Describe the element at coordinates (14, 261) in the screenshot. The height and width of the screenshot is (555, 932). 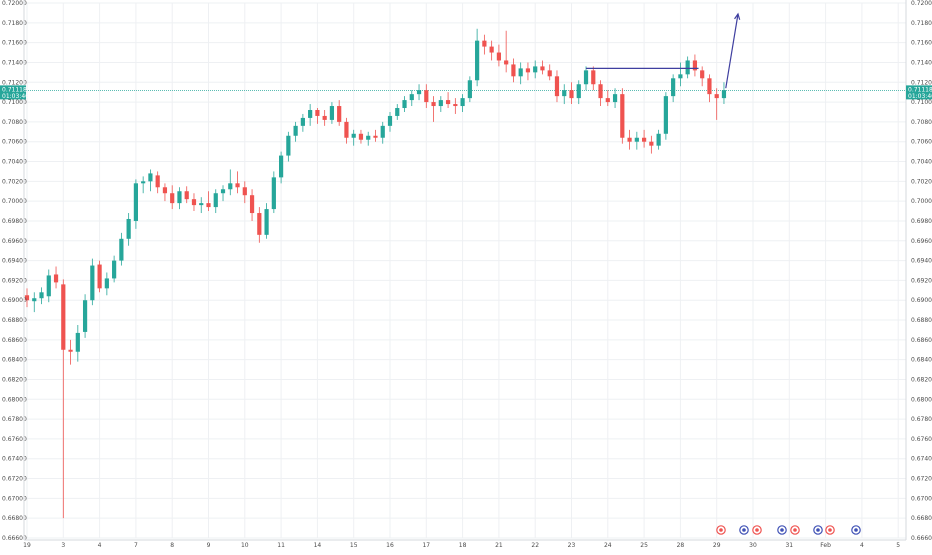
I see `y-tick-label-left: 0.69400` at that location.